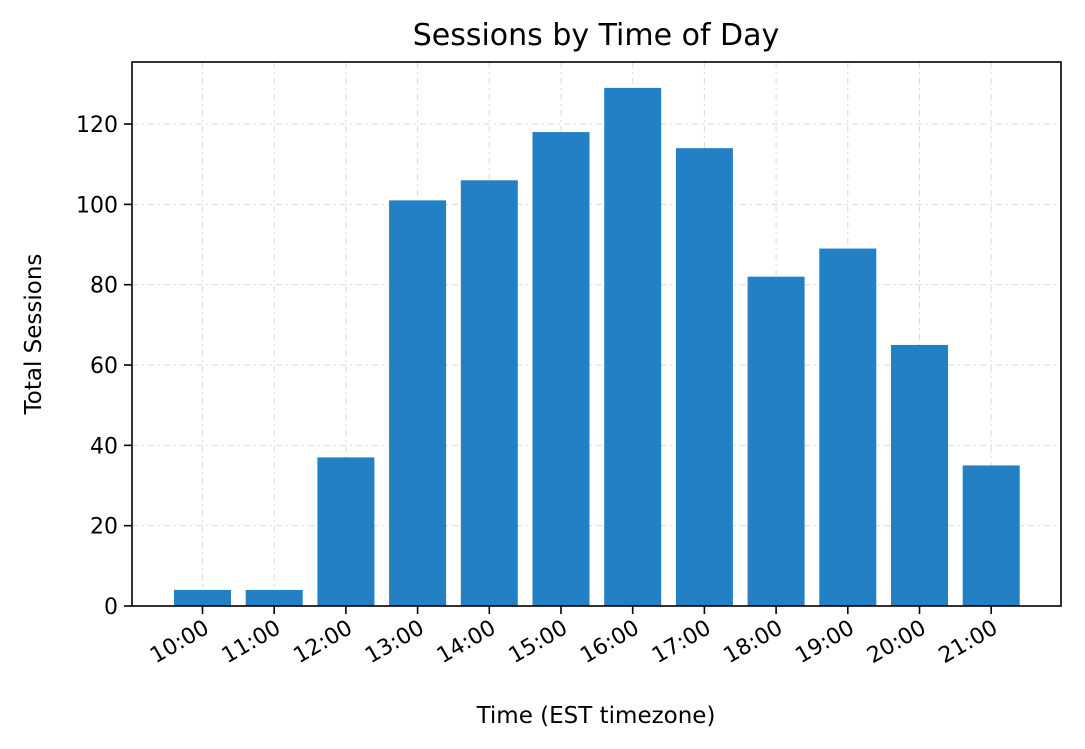 The width and height of the screenshot is (1085, 749). I want to click on y-tick-label: 20, so click(104, 527).